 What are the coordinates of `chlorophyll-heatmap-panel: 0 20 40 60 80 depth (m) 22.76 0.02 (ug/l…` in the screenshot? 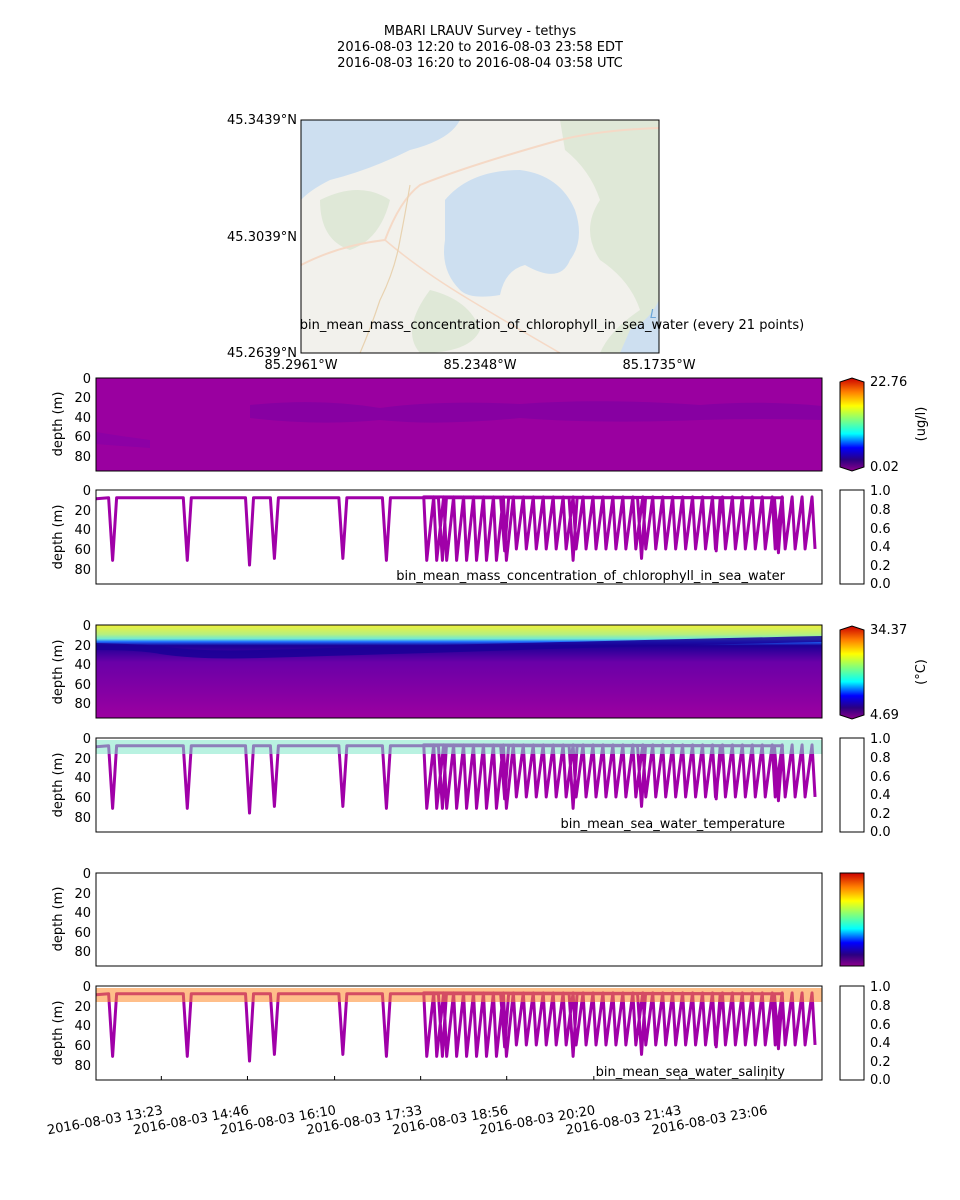 It's located at (490, 423).